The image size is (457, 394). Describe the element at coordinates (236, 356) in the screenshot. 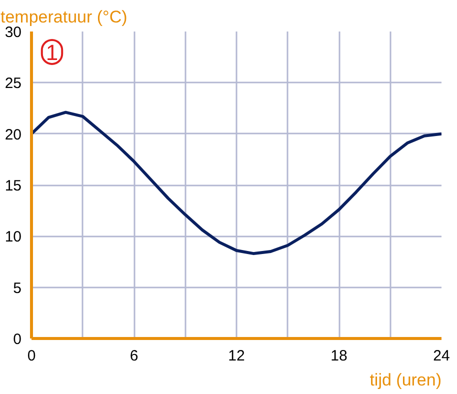

I see `x-tick-label: 12` at that location.